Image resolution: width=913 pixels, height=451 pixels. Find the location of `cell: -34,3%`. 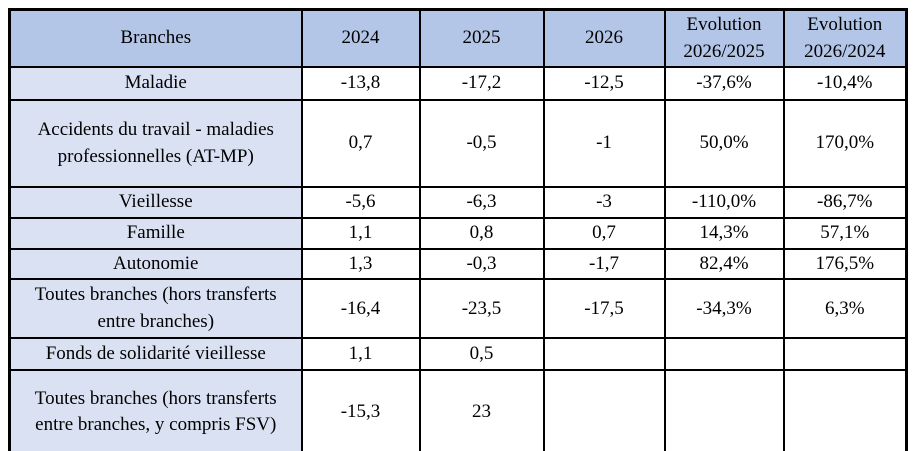

cell: -34,3% is located at coordinates (724, 309).